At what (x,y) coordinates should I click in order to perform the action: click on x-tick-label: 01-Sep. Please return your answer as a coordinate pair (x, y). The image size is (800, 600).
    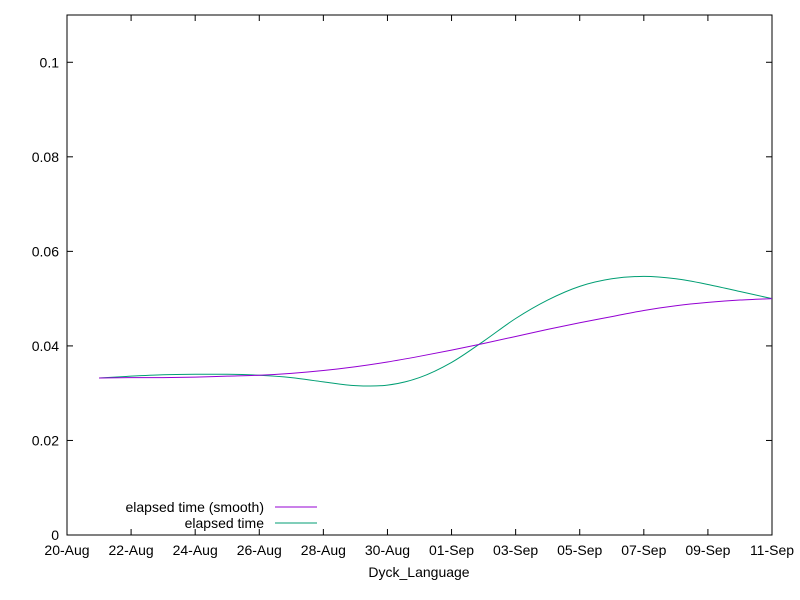
    Looking at the image, I should click on (451, 550).